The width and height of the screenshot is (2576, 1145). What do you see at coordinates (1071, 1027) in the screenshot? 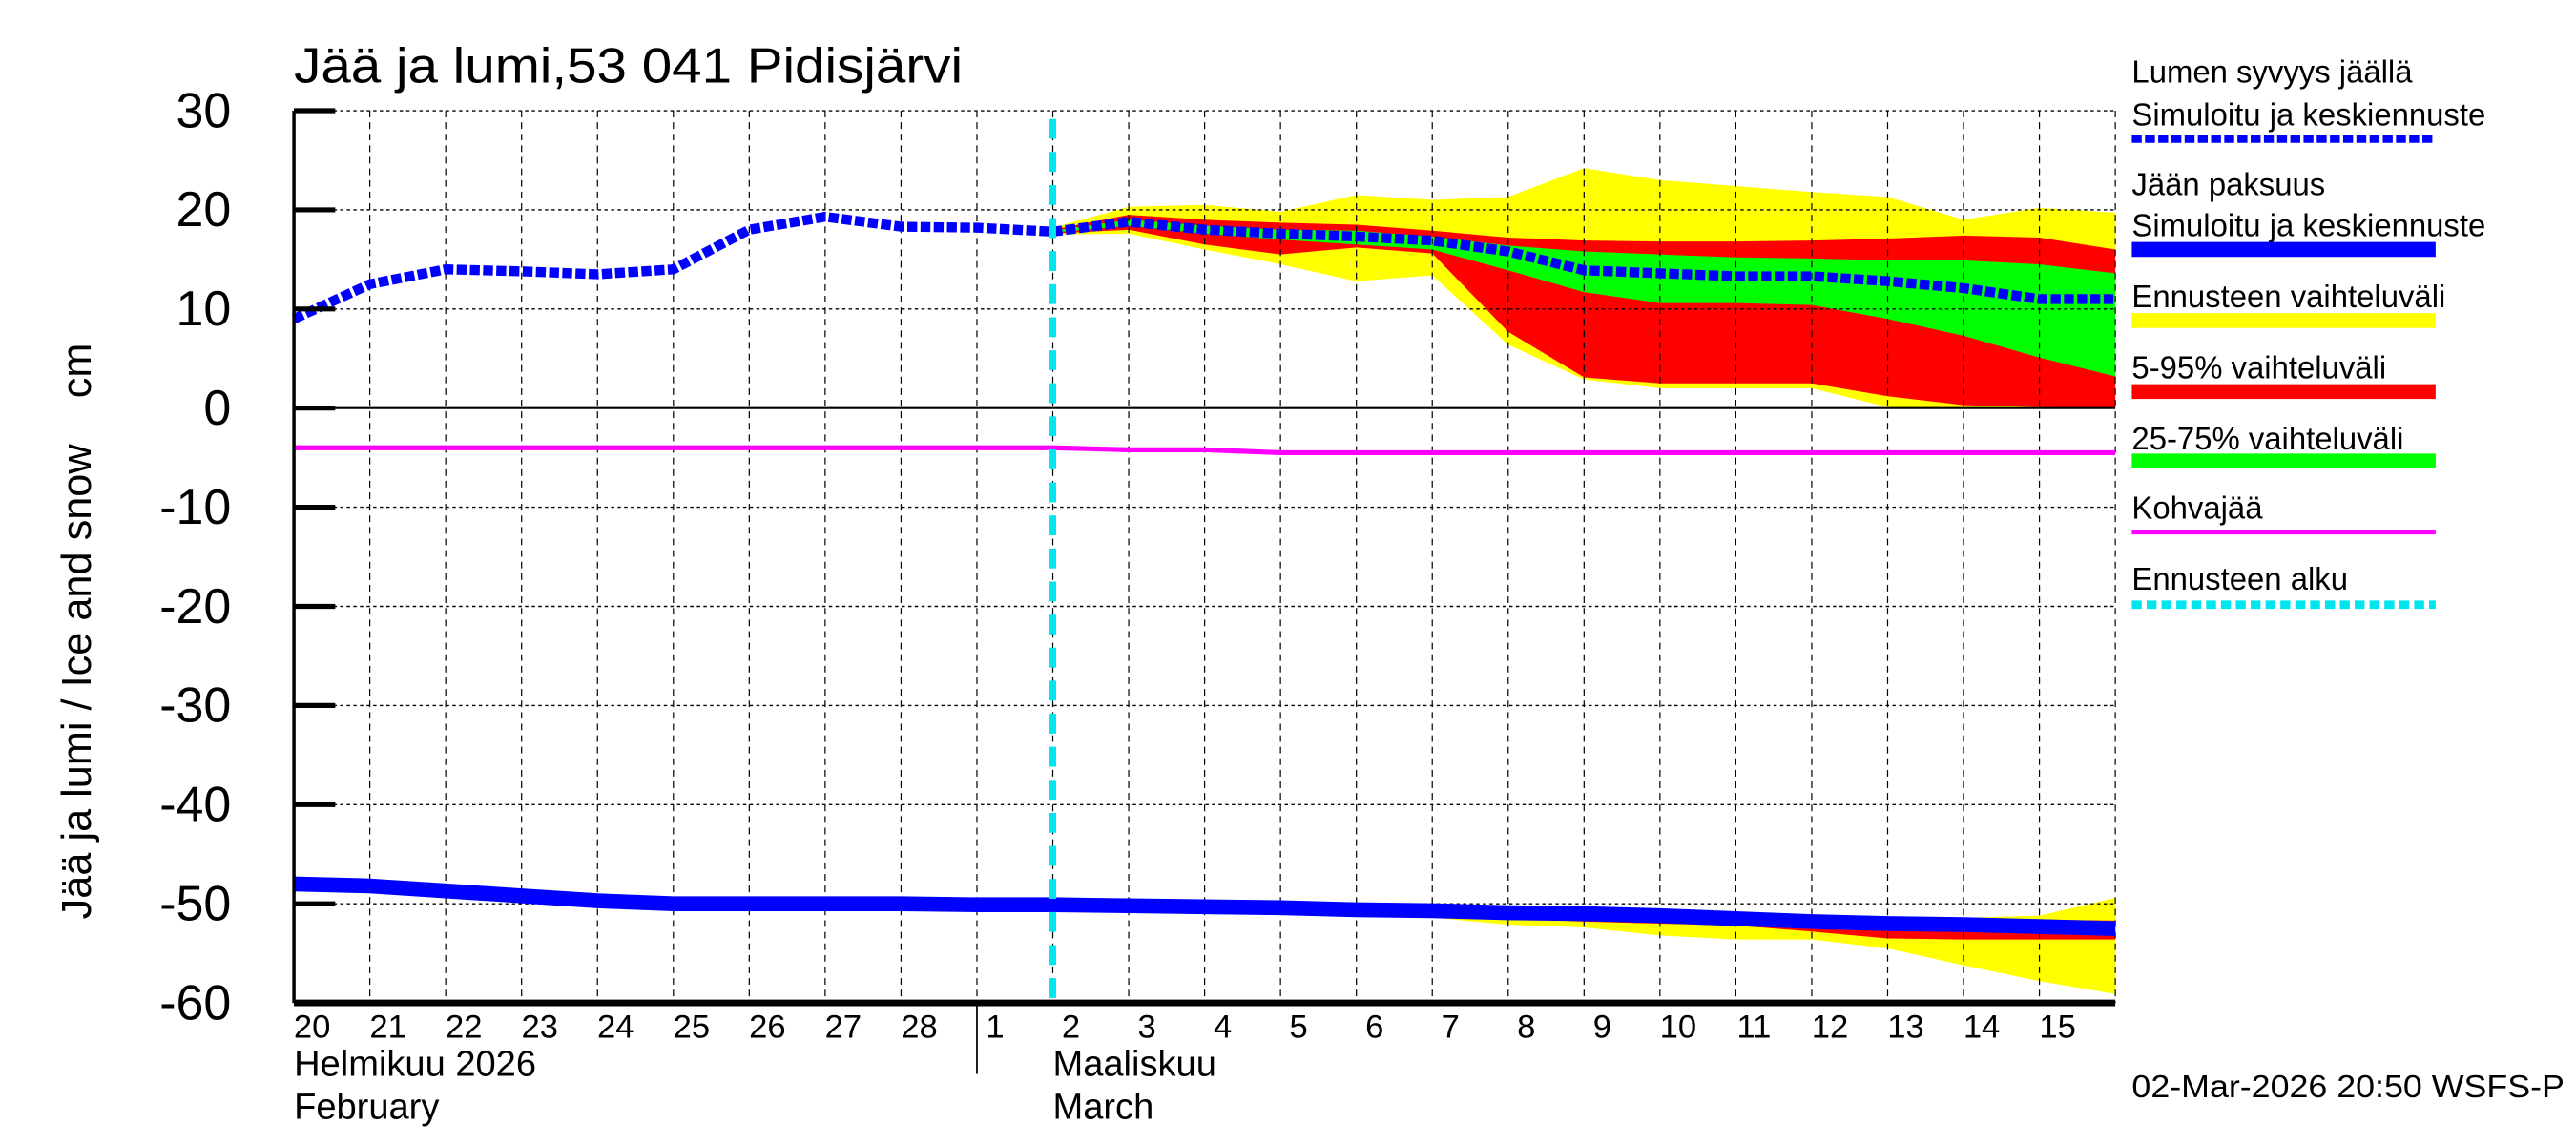
I see `x-tick-label: 2` at bounding box center [1071, 1027].